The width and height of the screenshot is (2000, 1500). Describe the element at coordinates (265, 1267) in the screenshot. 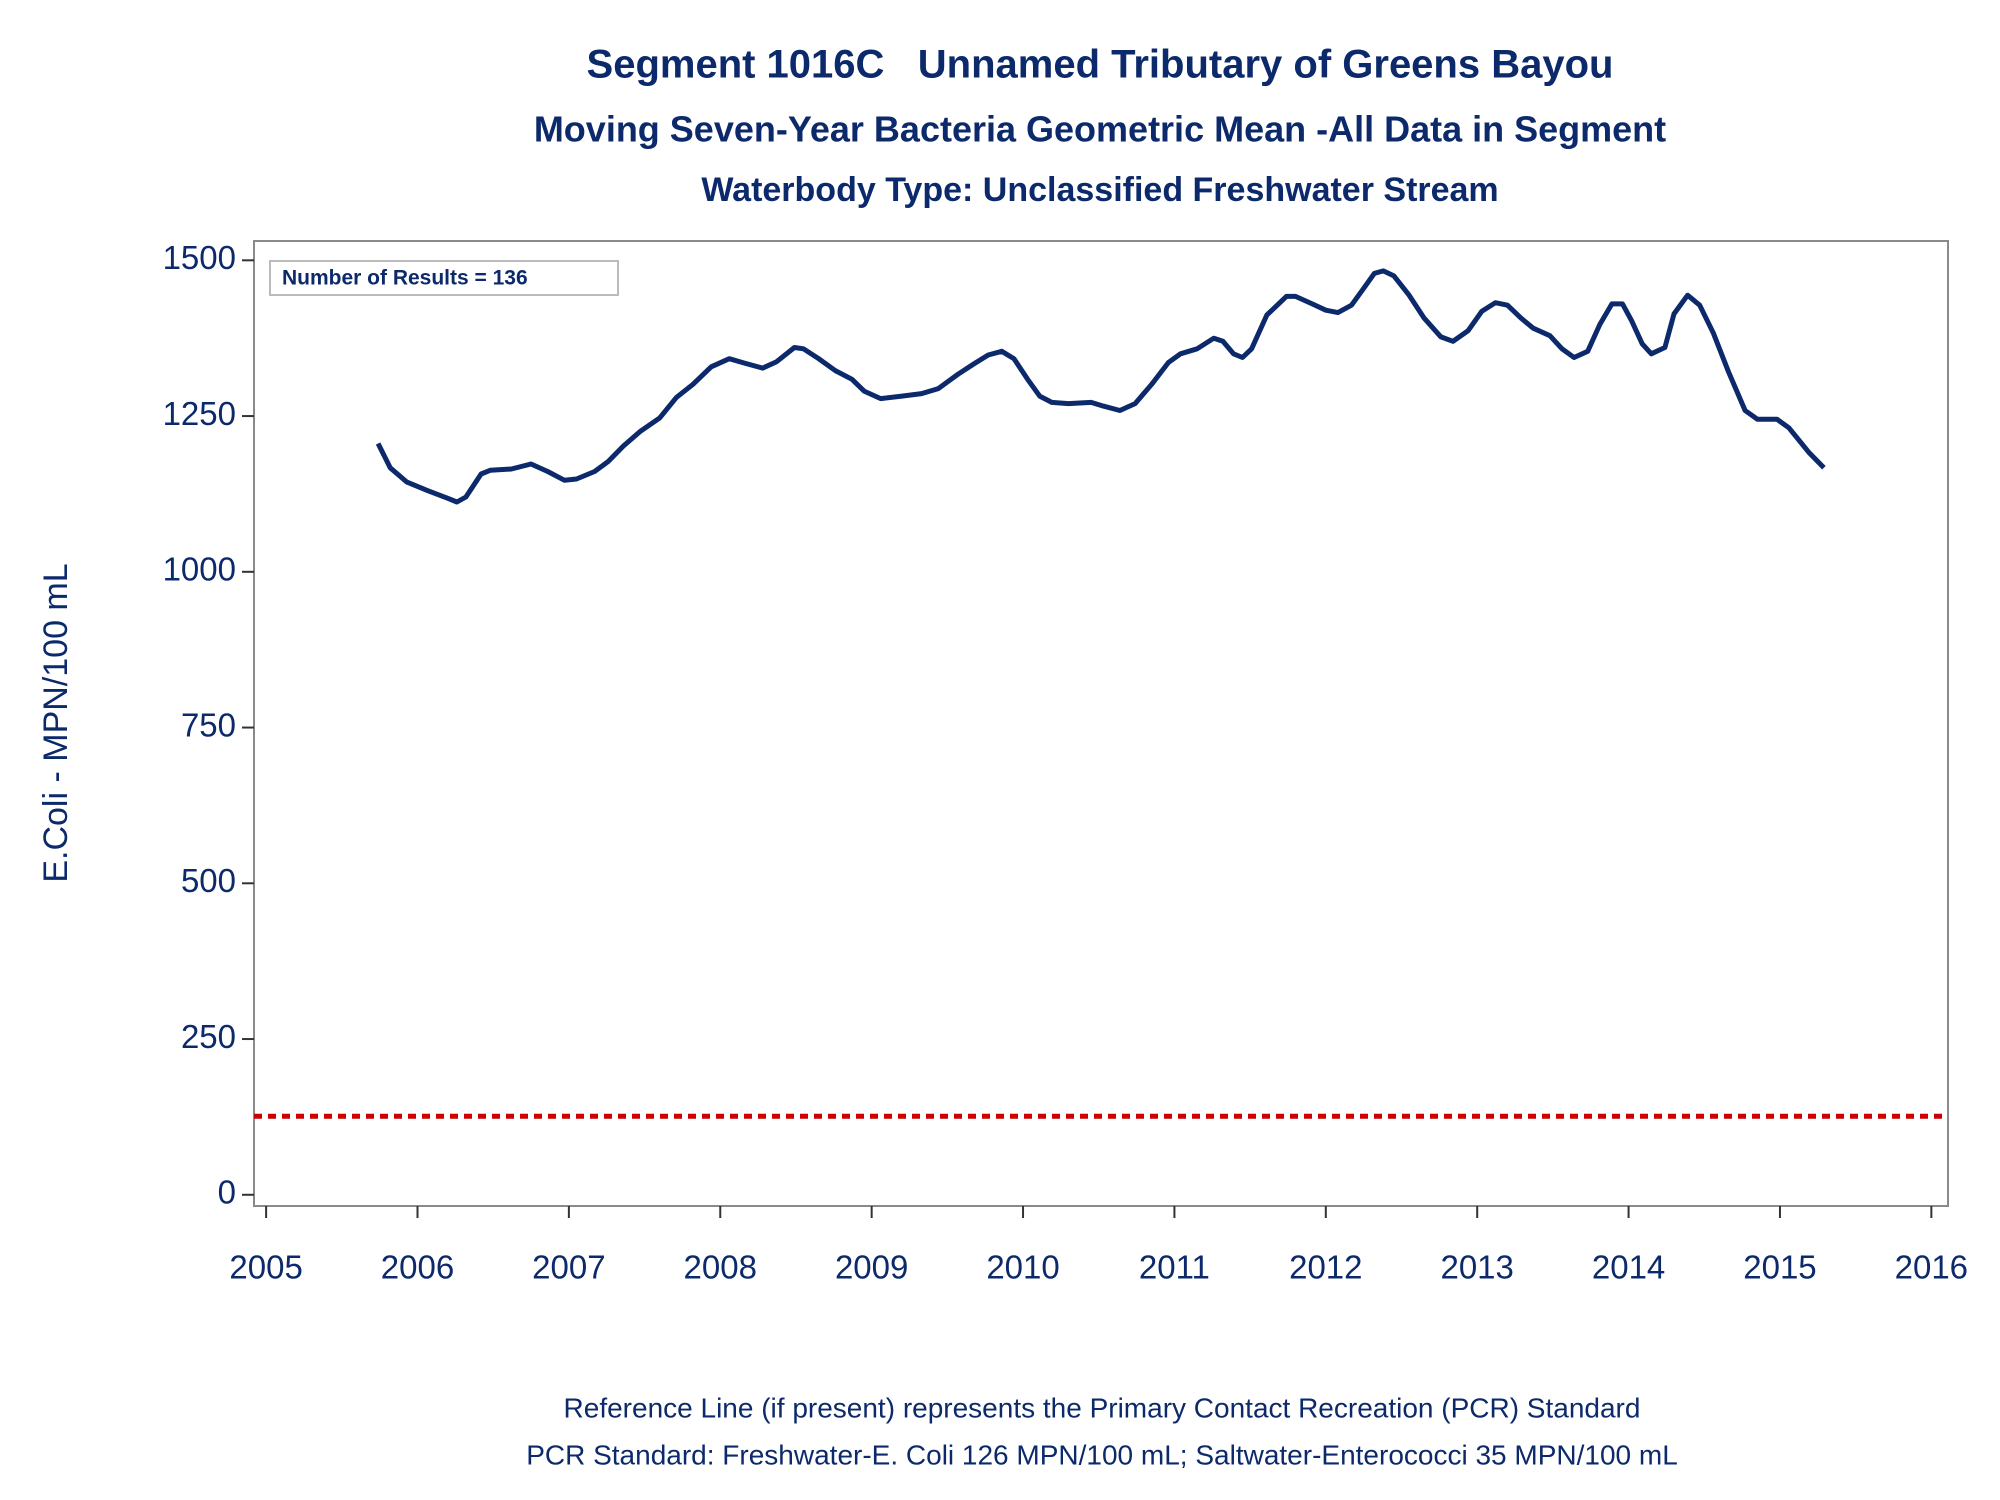

I see `x-tick-label: 2005` at that location.